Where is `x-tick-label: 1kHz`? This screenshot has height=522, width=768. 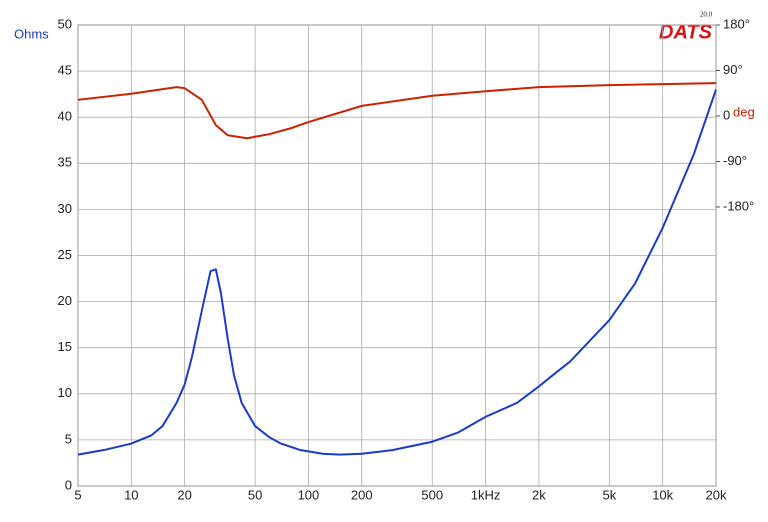
x-tick-label: 1kHz is located at coordinates (486, 494).